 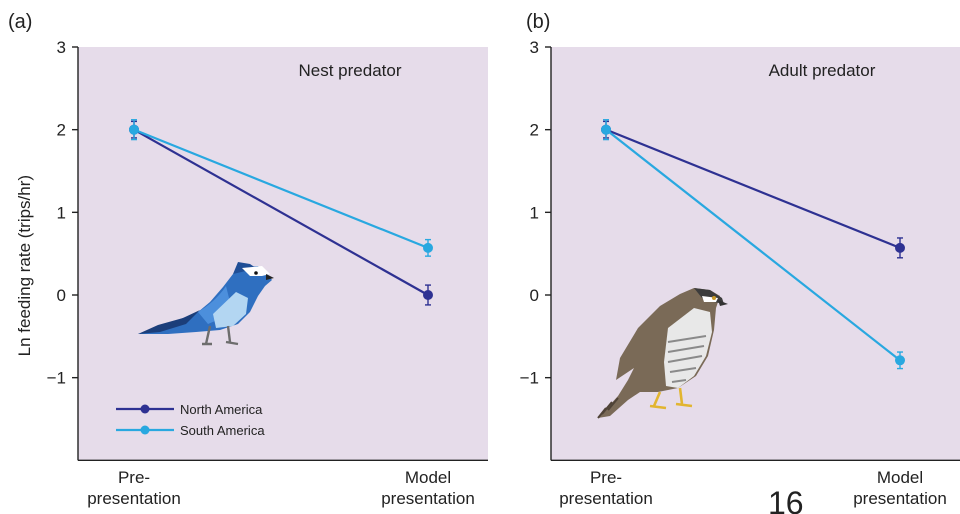 What do you see at coordinates (222, 430) in the screenshot?
I see `legend-label: South America` at bounding box center [222, 430].